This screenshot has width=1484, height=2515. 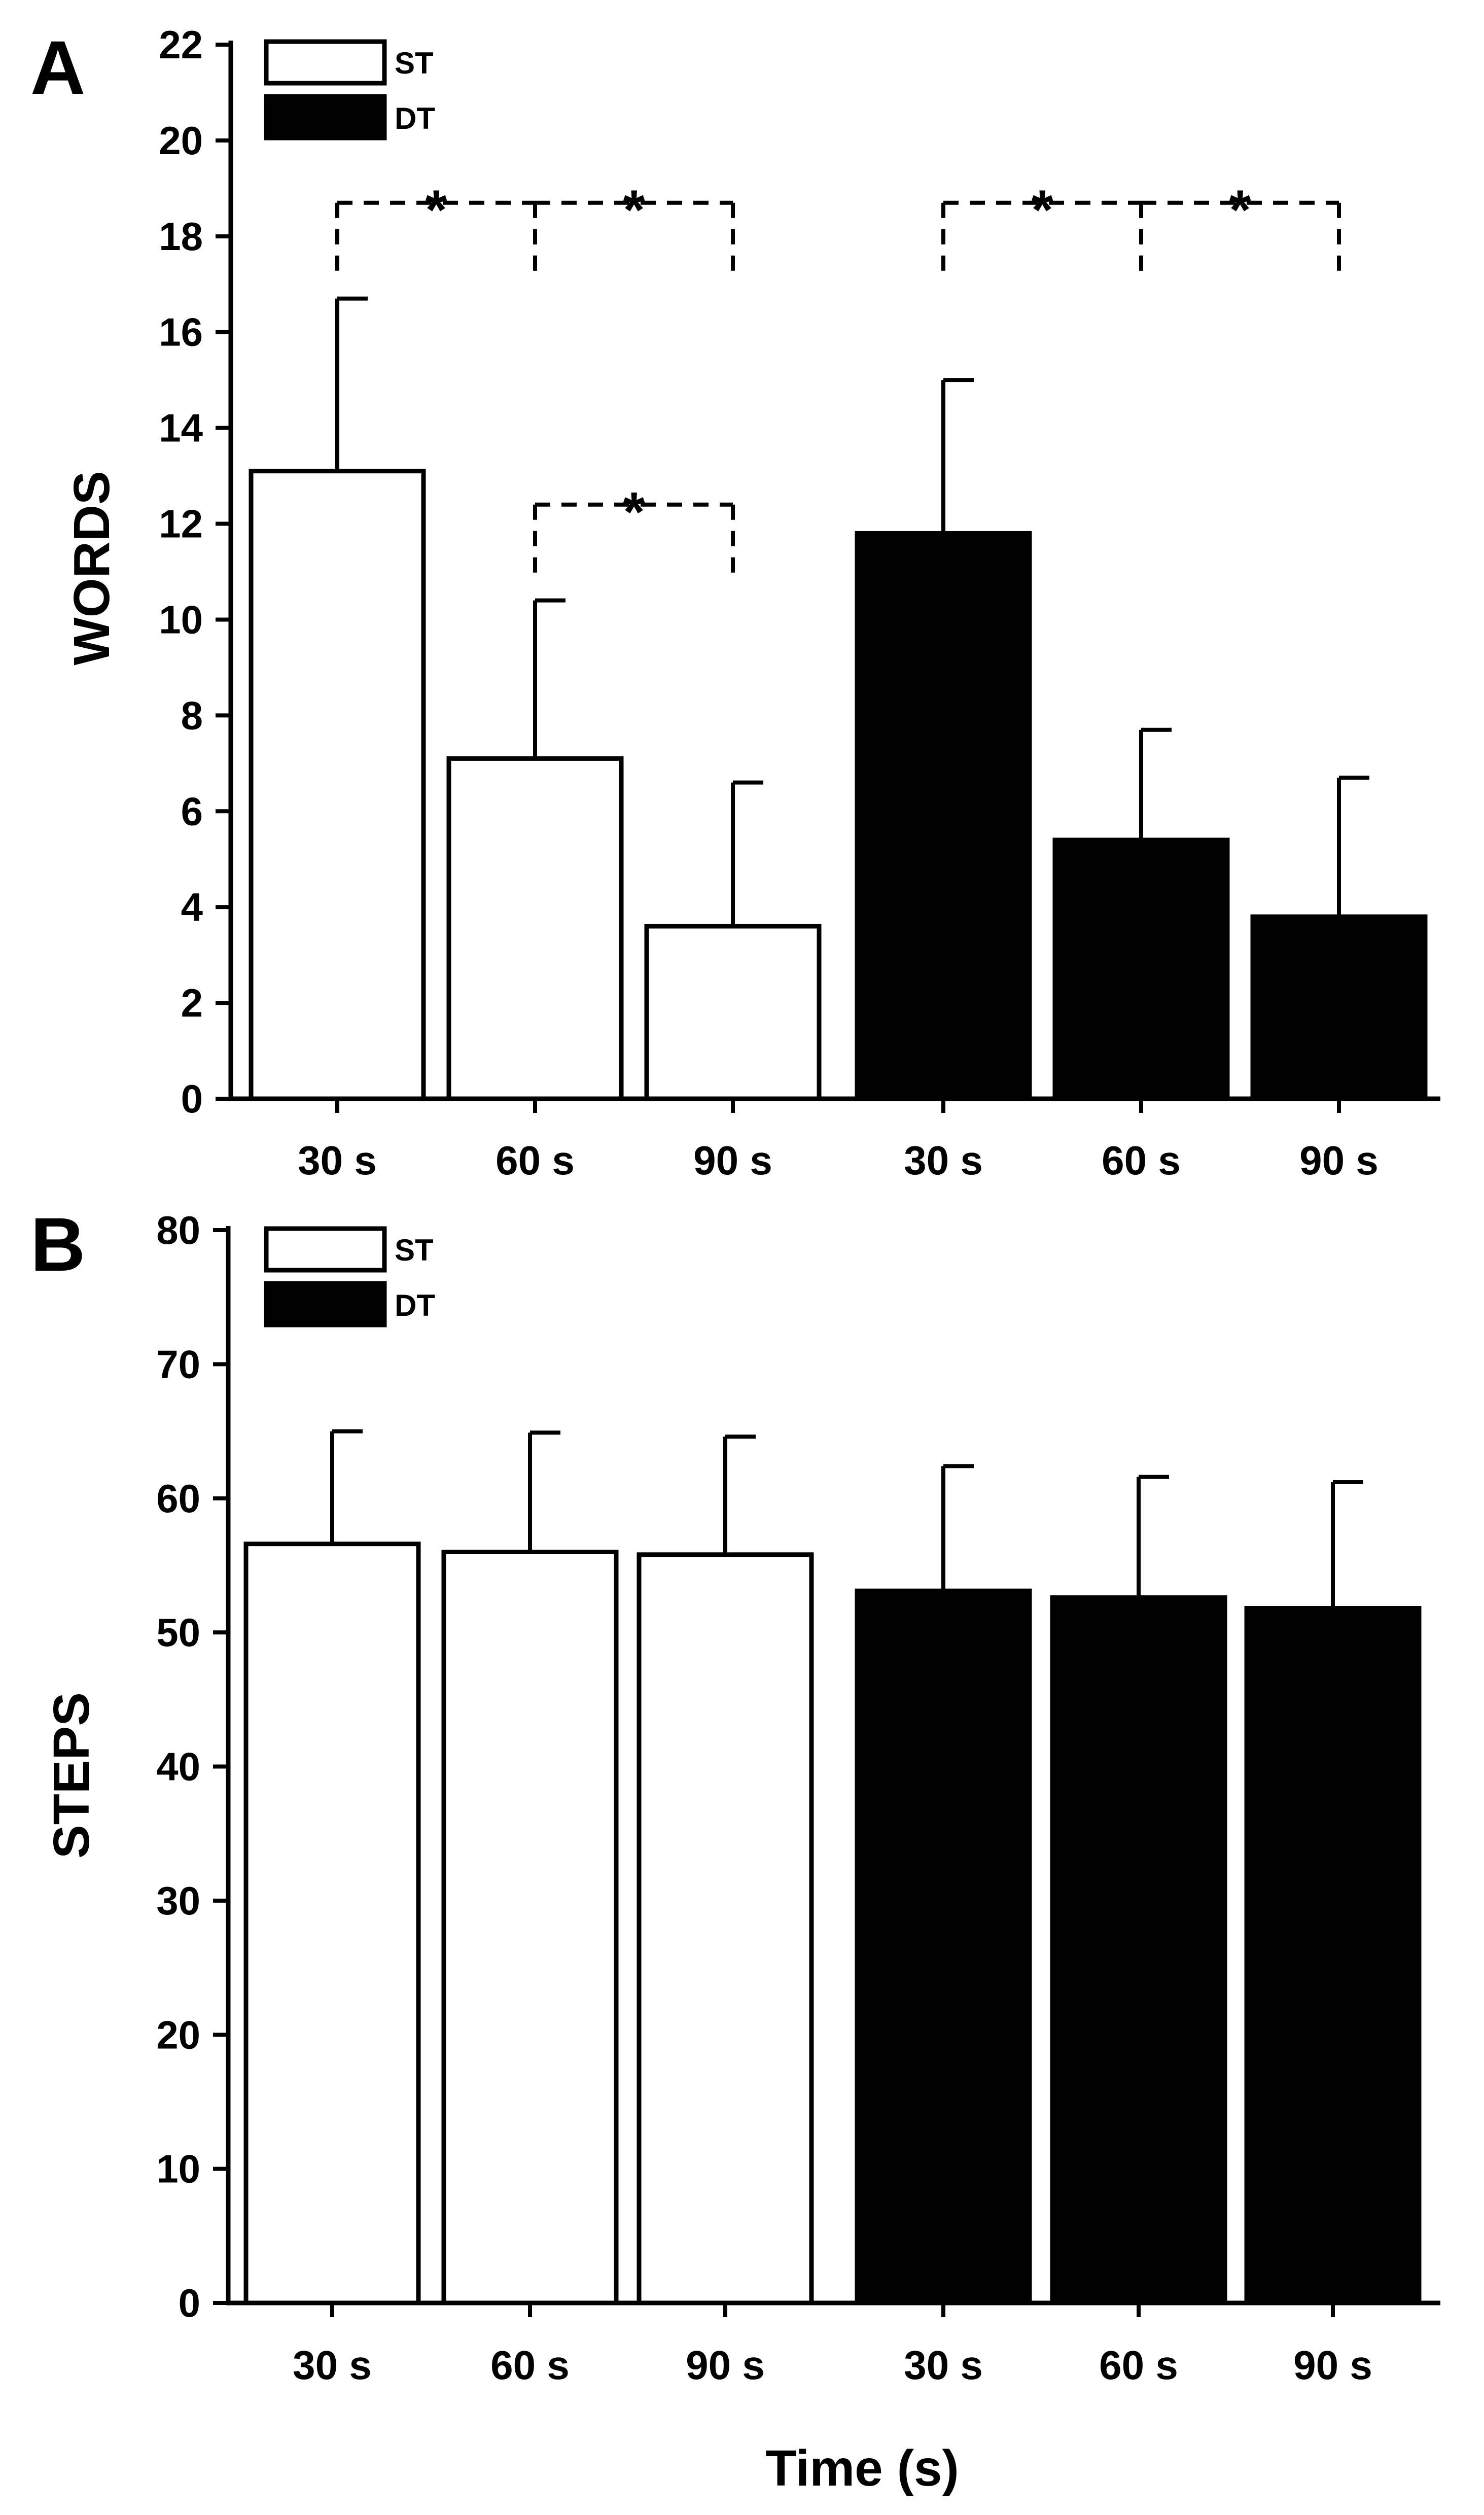 I want to click on x-axis-title: Time (s), so click(x=862, y=2468).